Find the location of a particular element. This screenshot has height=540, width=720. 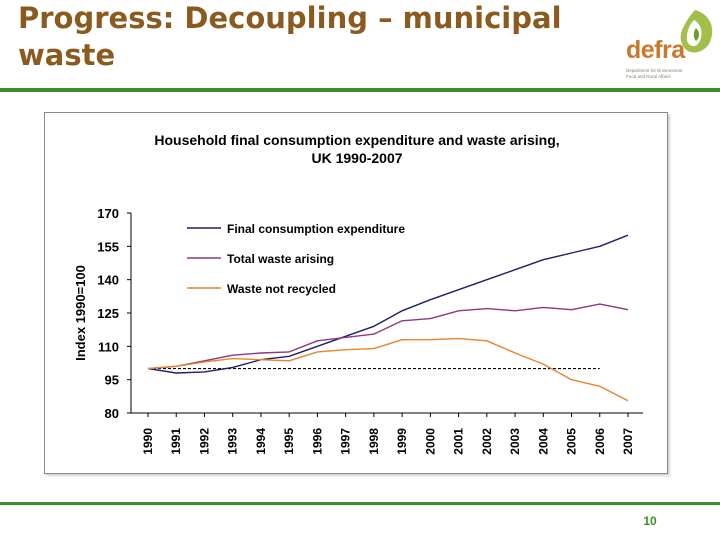

y-tick-label: 125 is located at coordinates (108, 313).